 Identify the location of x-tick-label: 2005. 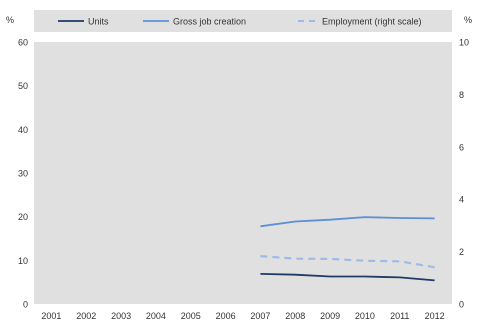
(191, 316).